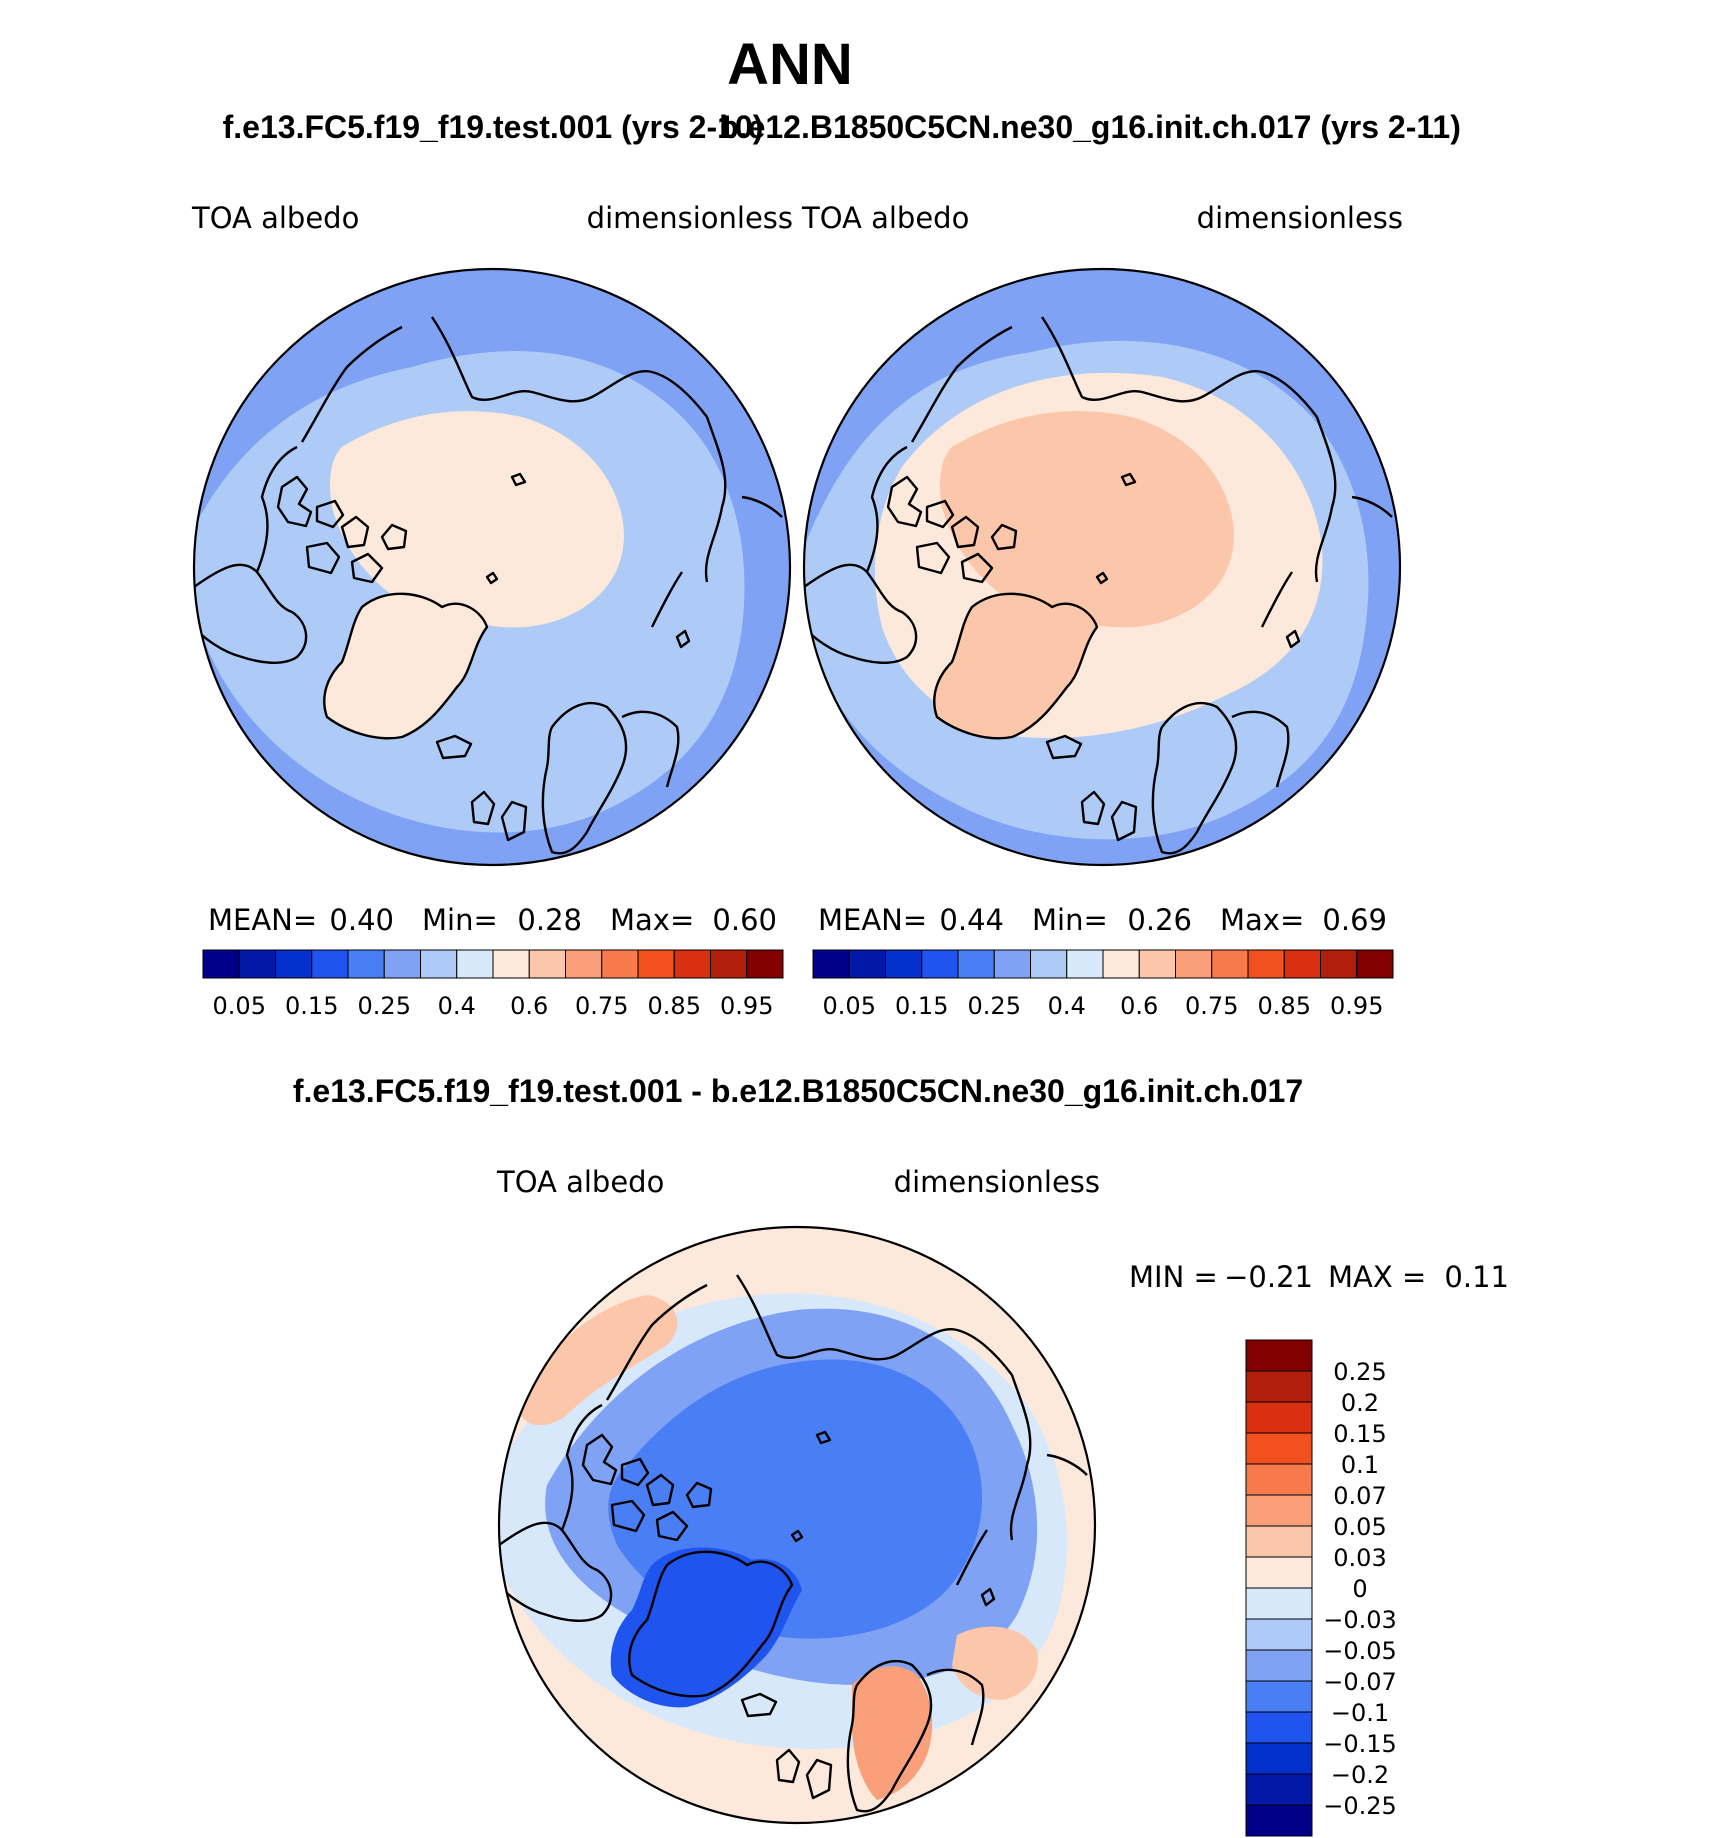 The width and height of the screenshot is (1710, 1838). What do you see at coordinates (994, 1006) in the screenshot?
I see `panel-b-colorbar-tick-label: 0.25` at bounding box center [994, 1006].